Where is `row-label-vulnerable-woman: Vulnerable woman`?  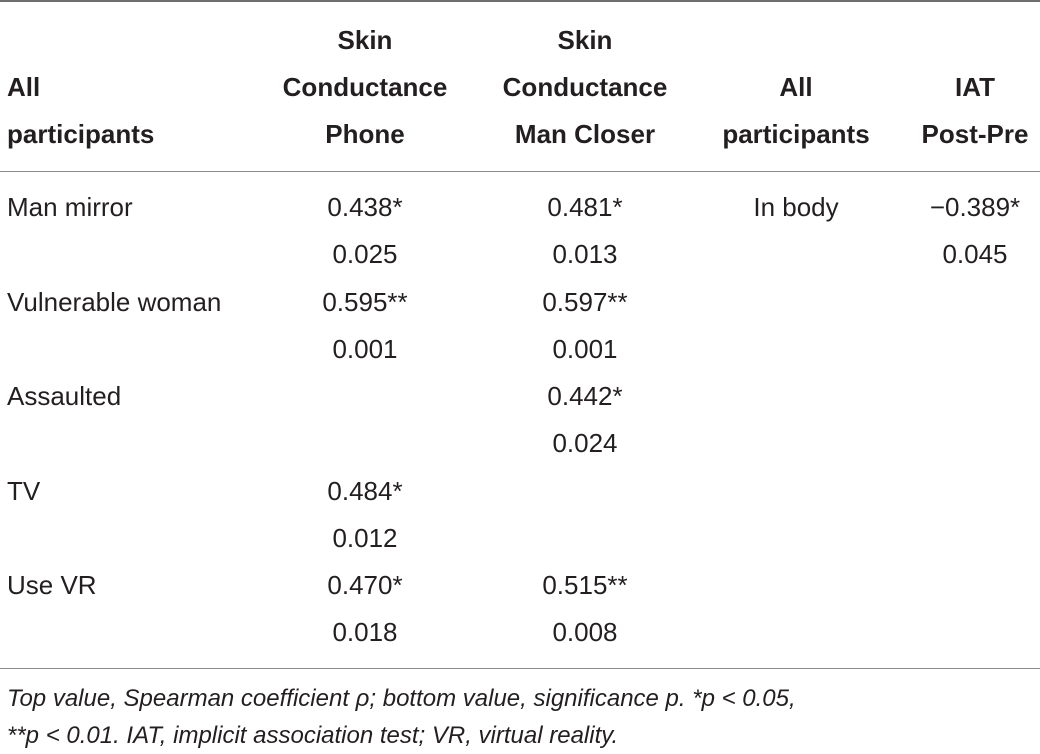
row-label-vulnerable-woman: Vulnerable woman is located at coordinates (114, 302).